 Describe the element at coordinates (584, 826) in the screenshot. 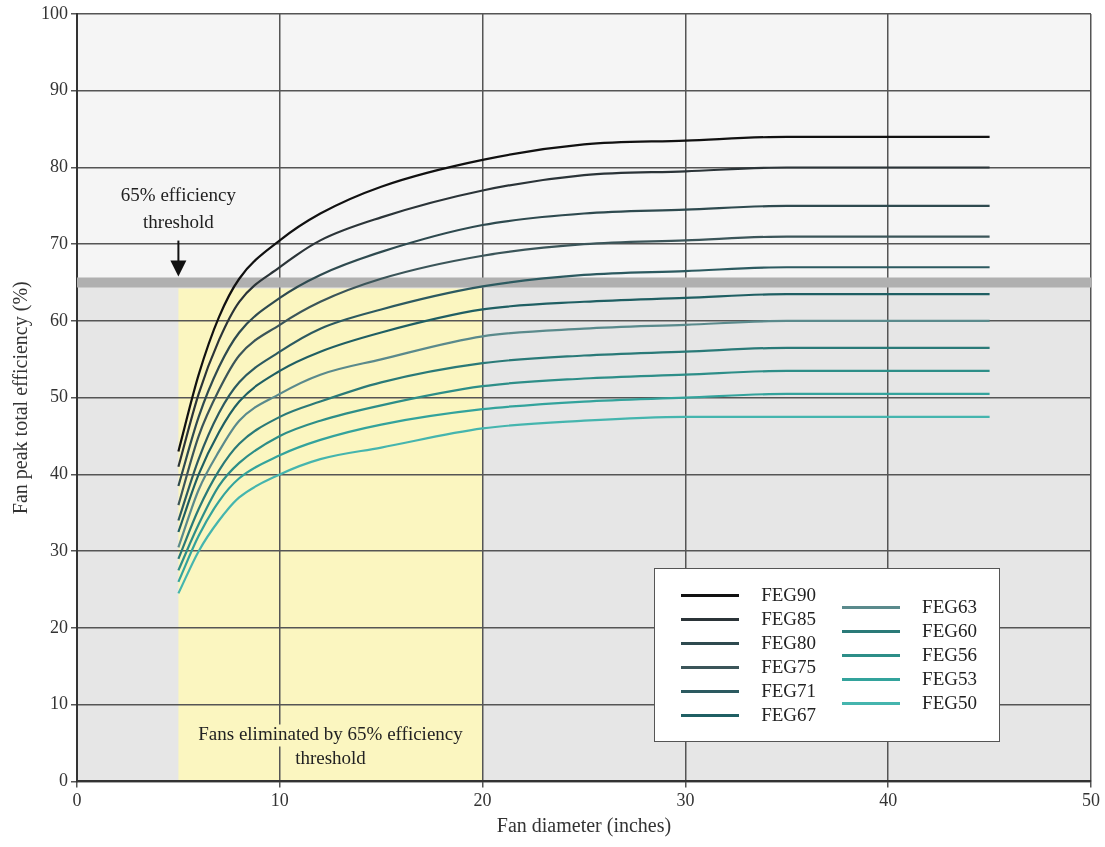

I see `x-axis-title: Fan diameter (inches)` at that location.